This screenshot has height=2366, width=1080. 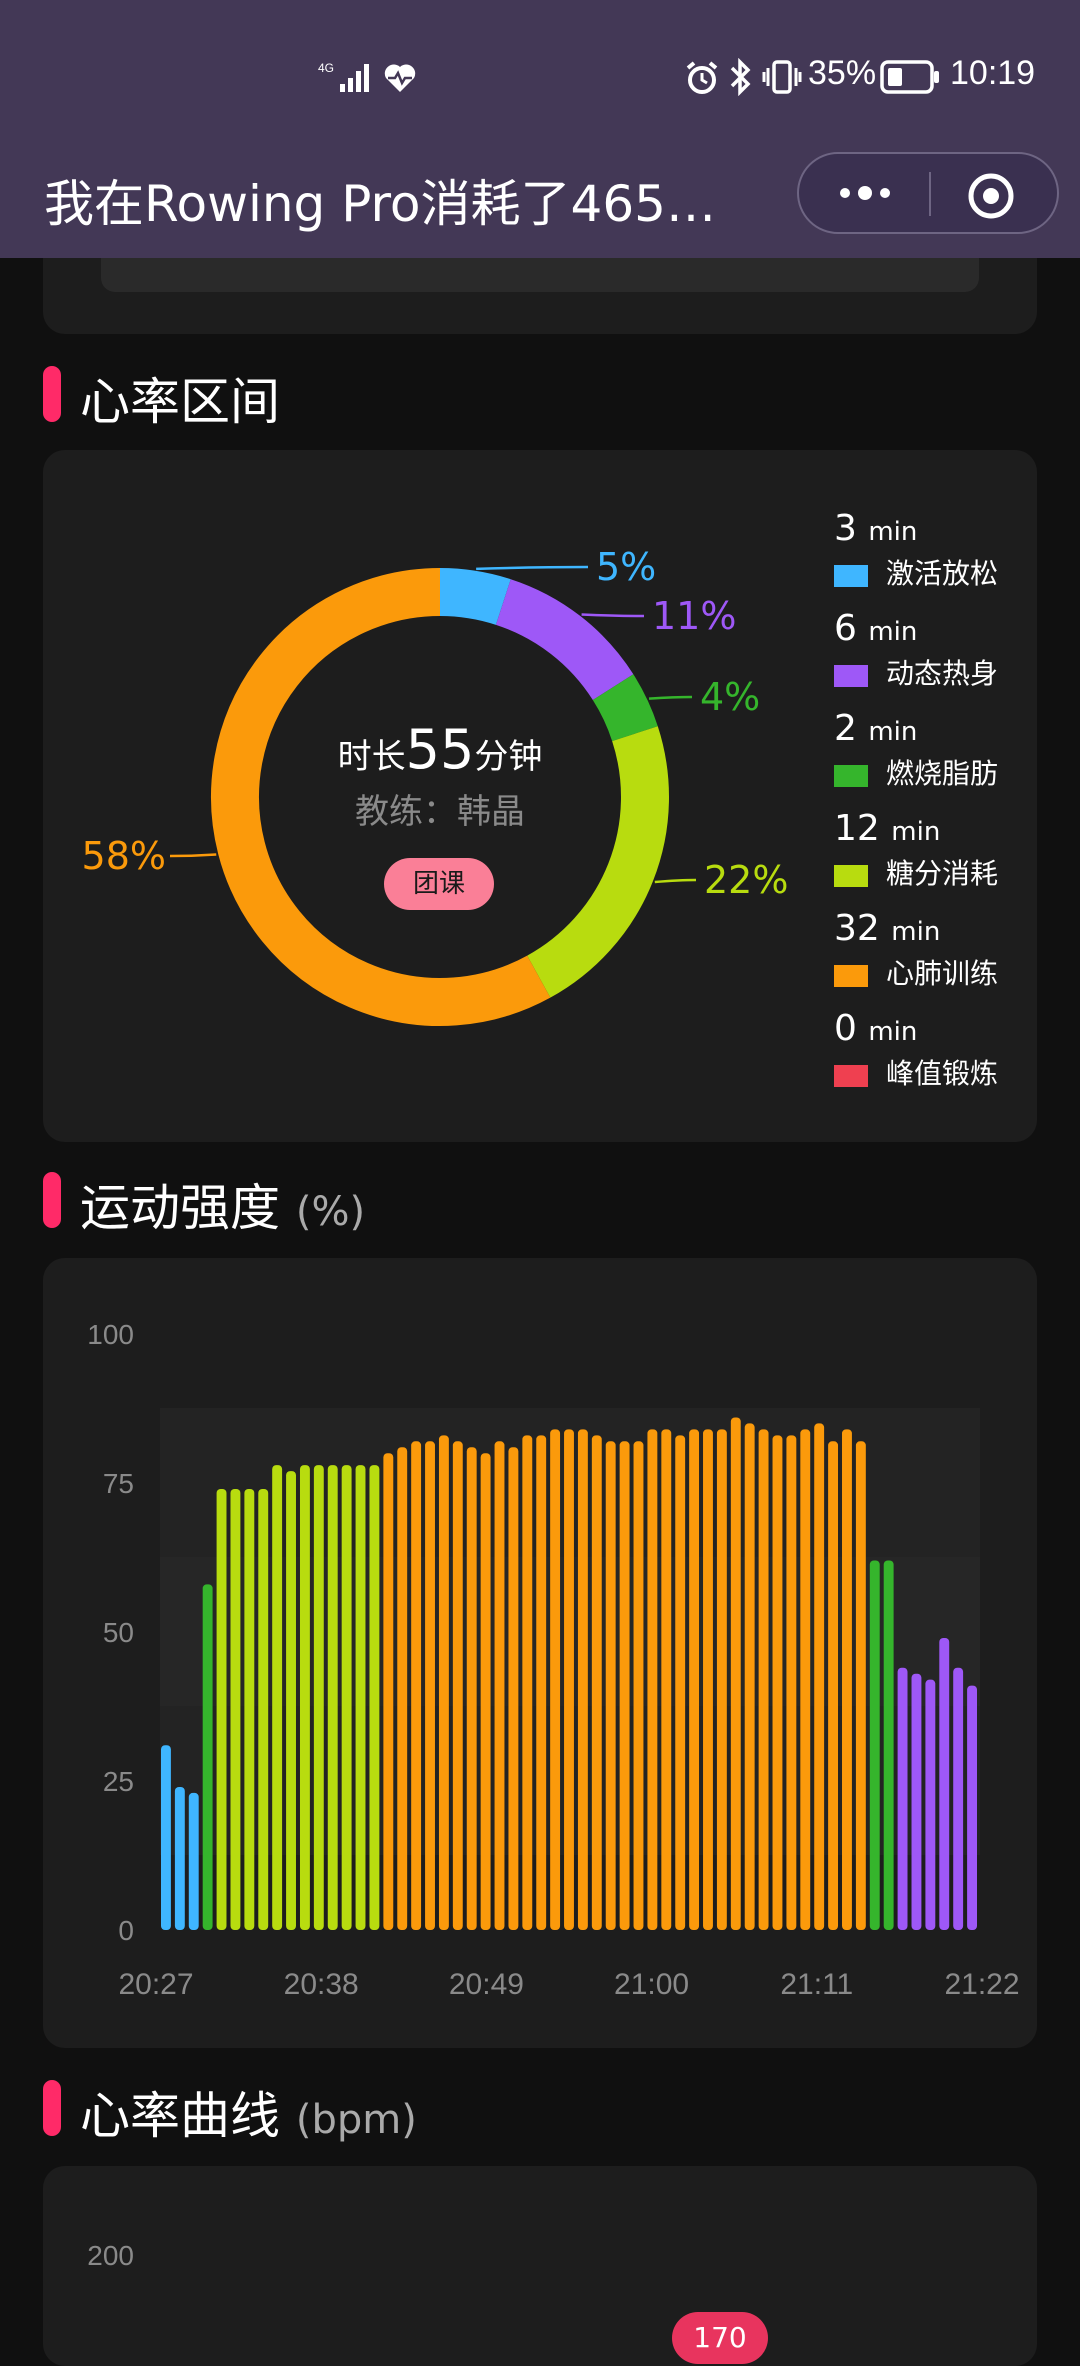 What do you see at coordinates (876, 728) in the screenshot?
I see `legend-minutes: 2 min` at bounding box center [876, 728].